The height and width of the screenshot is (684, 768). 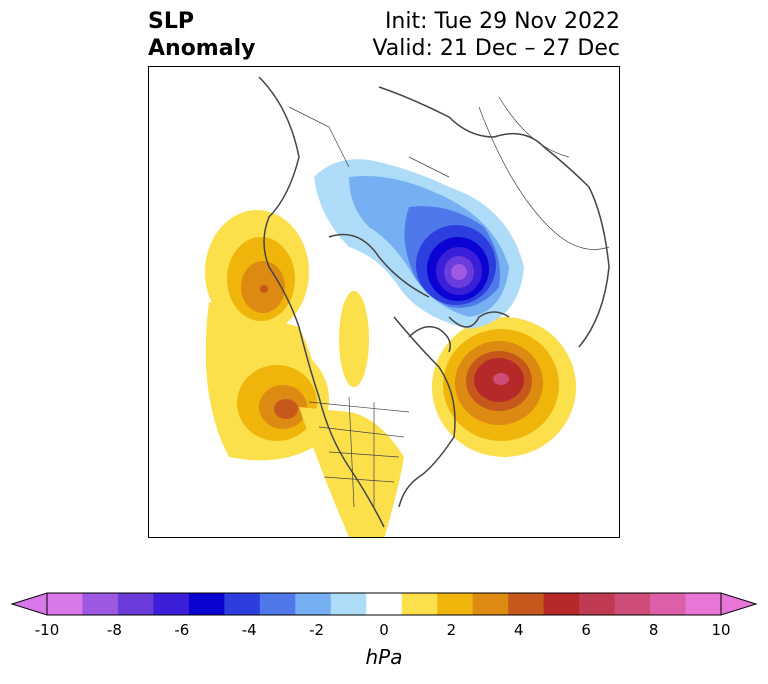 What do you see at coordinates (586, 630) in the screenshot?
I see `colorbar-tick-label: 6` at bounding box center [586, 630].